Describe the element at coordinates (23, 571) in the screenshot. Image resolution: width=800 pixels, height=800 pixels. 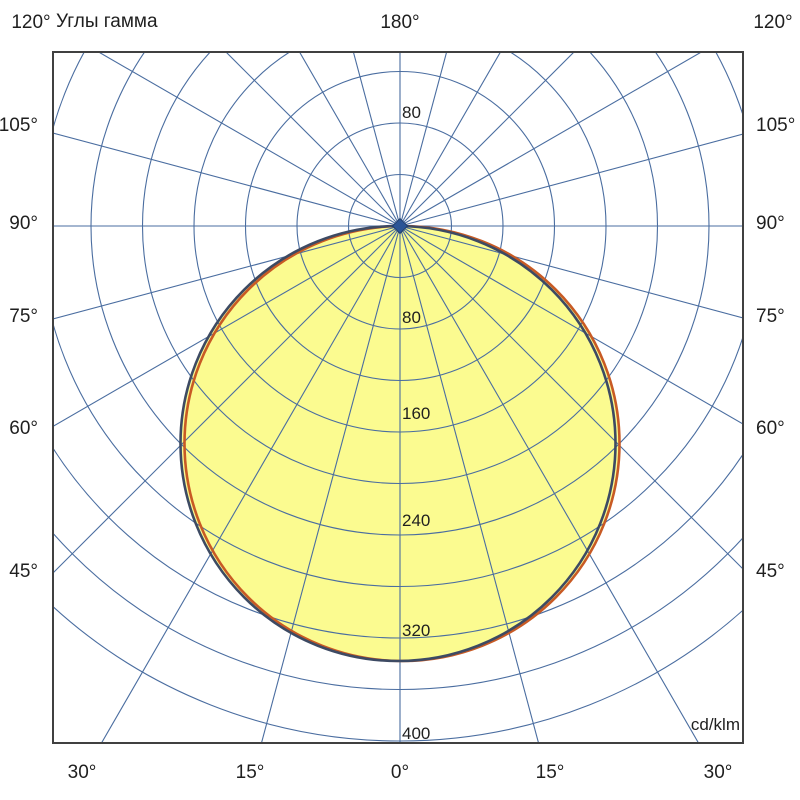
I see `angle-label-left: 45°` at that location.